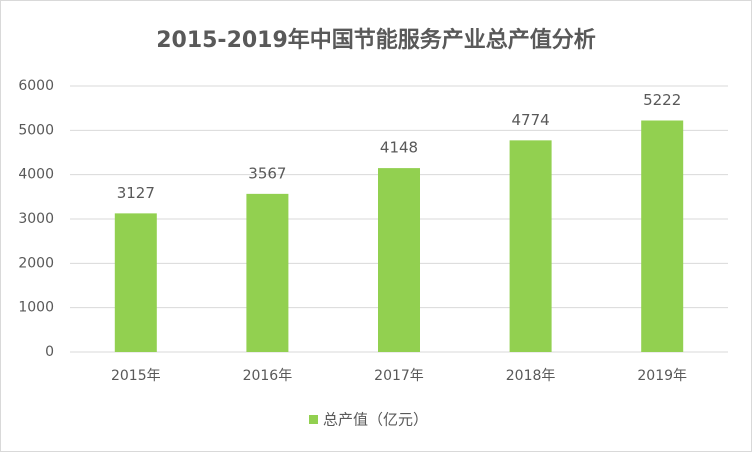 The width and height of the screenshot is (752, 452). Describe the element at coordinates (267, 173) in the screenshot. I see `data-label: 3567` at that location.